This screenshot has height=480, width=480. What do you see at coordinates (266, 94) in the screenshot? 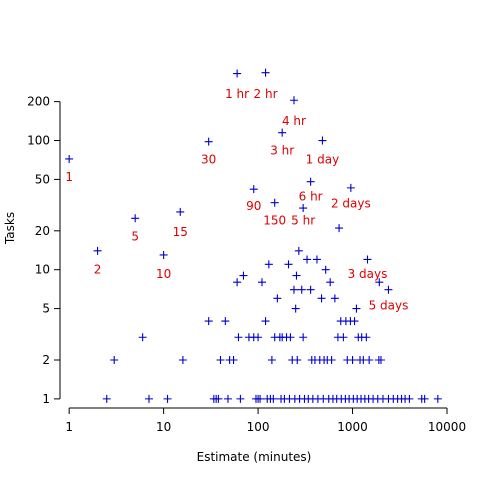
I see `annotation-label: 2 hr` at bounding box center [266, 94].